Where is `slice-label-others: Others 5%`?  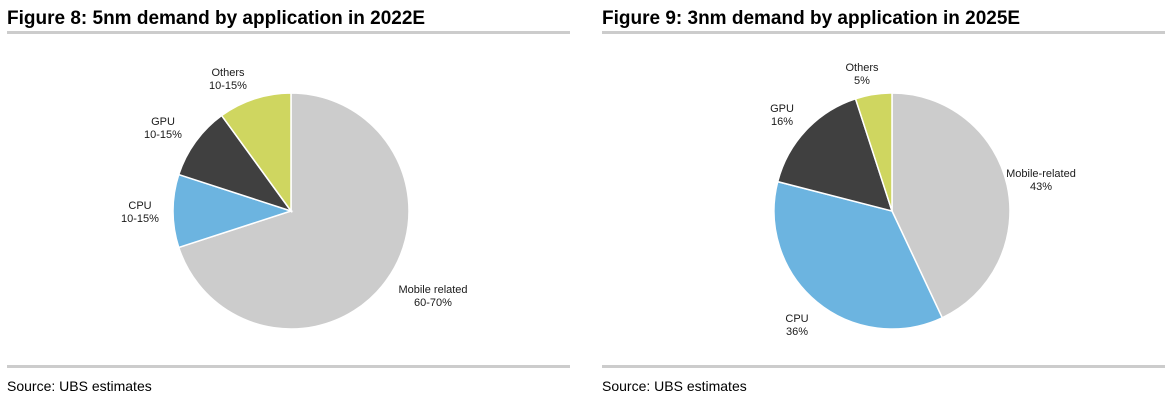 slice-label-others: Others 5% is located at coordinates (862, 74).